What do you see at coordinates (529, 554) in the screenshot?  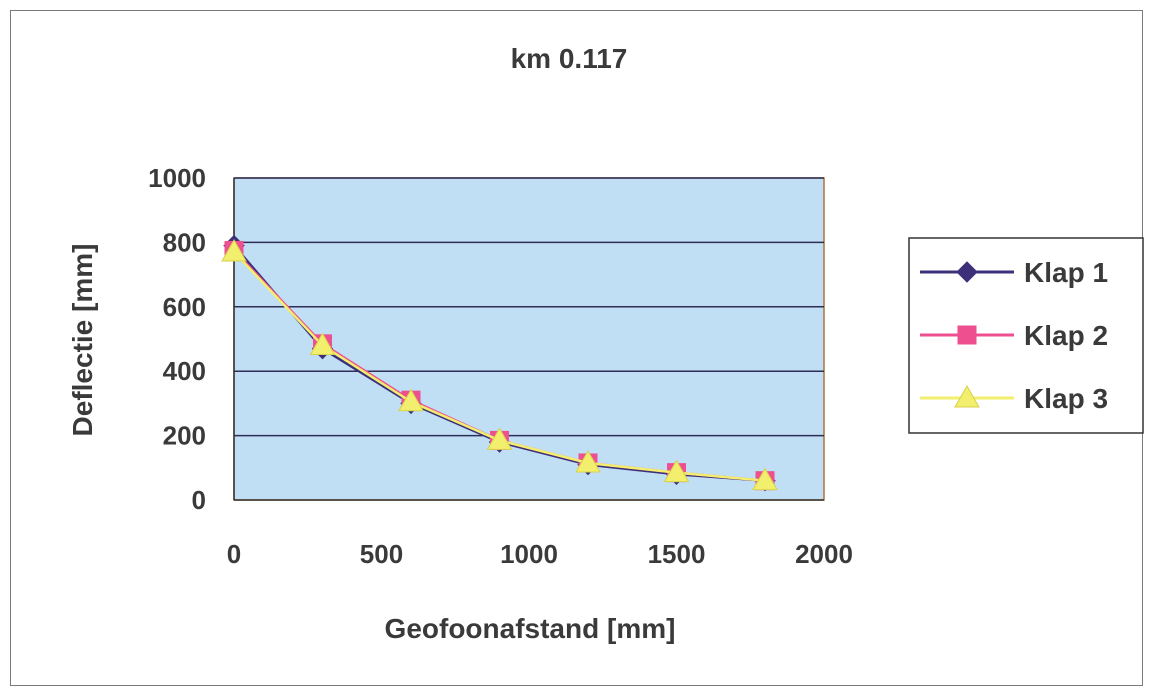 I see `x-tick-label: 1000` at bounding box center [529, 554].